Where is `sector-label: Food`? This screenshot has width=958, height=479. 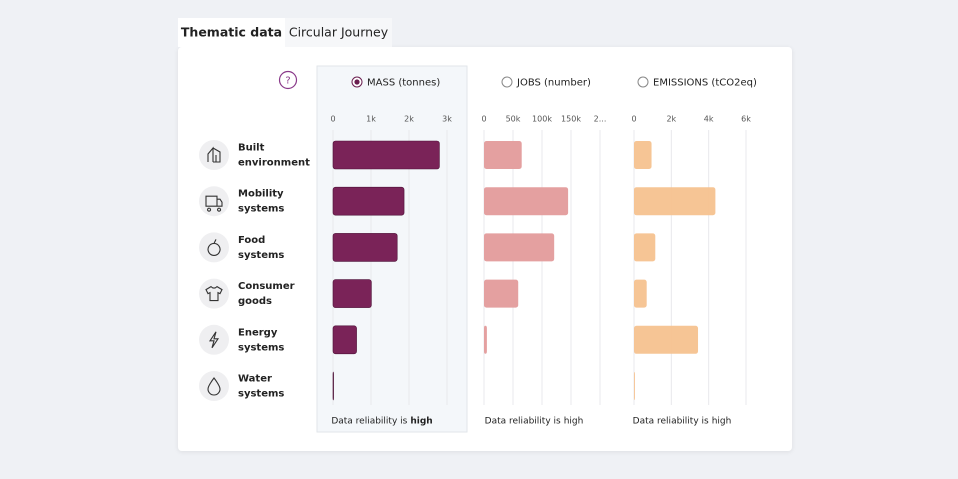 sector-label: Food is located at coordinates (251, 240).